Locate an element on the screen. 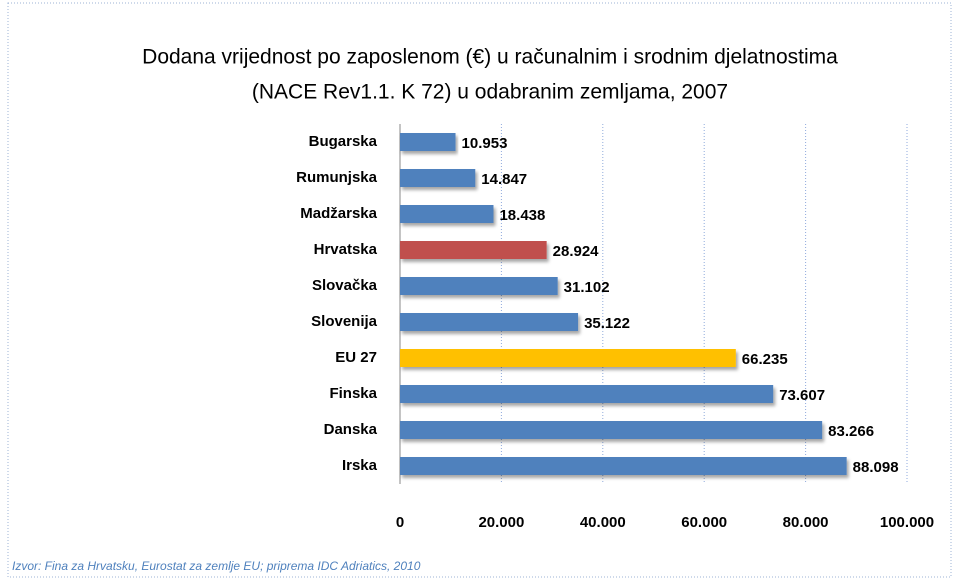 The height and width of the screenshot is (581, 955). value-label: 73.607 is located at coordinates (802, 395).